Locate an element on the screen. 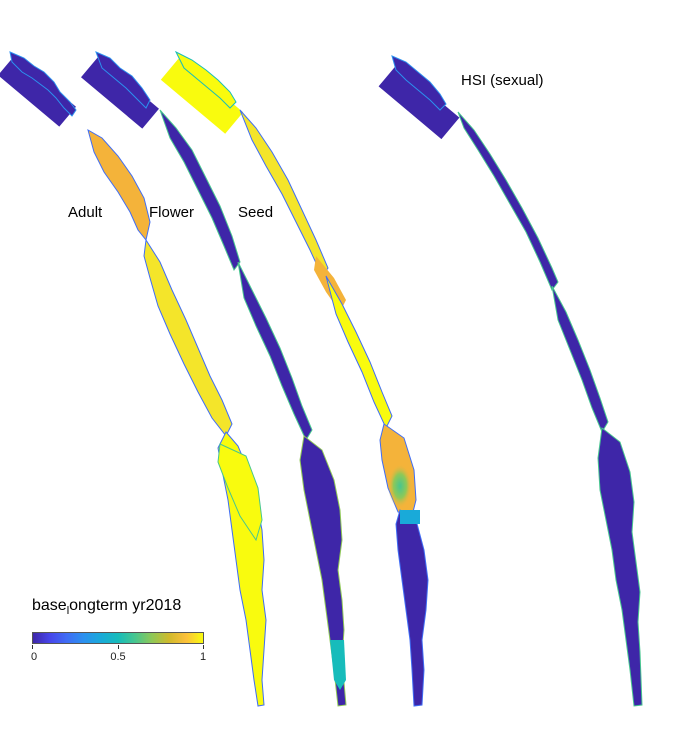 This screenshot has height=755, width=680. seed-teal-band is located at coordinates (410, 517).